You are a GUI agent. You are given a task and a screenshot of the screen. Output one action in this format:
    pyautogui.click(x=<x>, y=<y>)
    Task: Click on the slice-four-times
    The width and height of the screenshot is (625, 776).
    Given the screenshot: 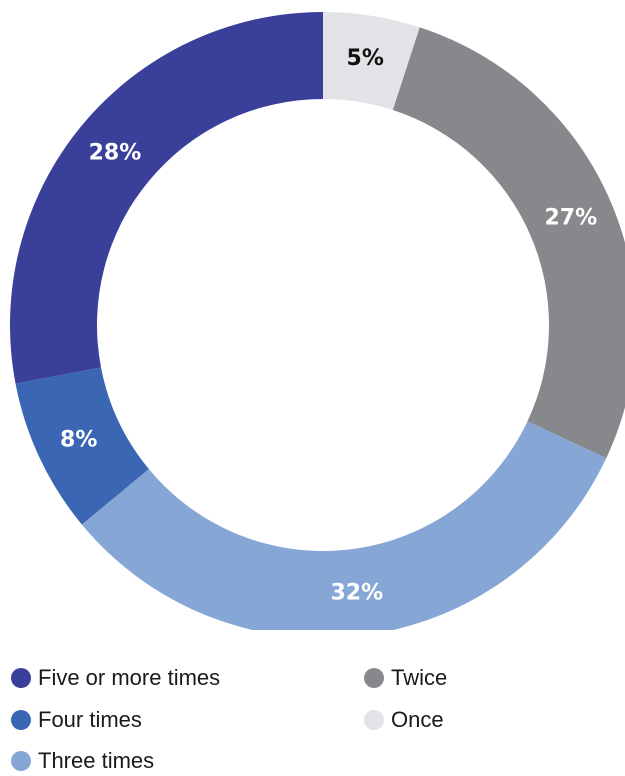 What is the action you would take?
    pyautogui.click(x=82, y=446)
    